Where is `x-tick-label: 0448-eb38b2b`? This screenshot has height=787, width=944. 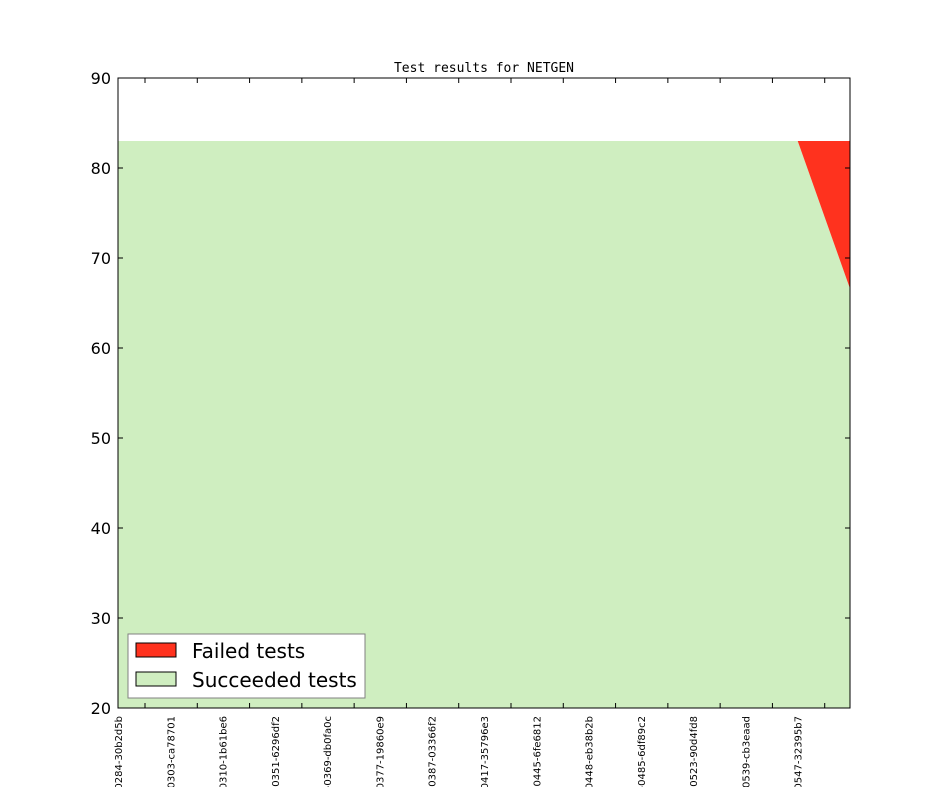 x-tick-label: 0448-eb38b2b is located at coordinates (590, 751).